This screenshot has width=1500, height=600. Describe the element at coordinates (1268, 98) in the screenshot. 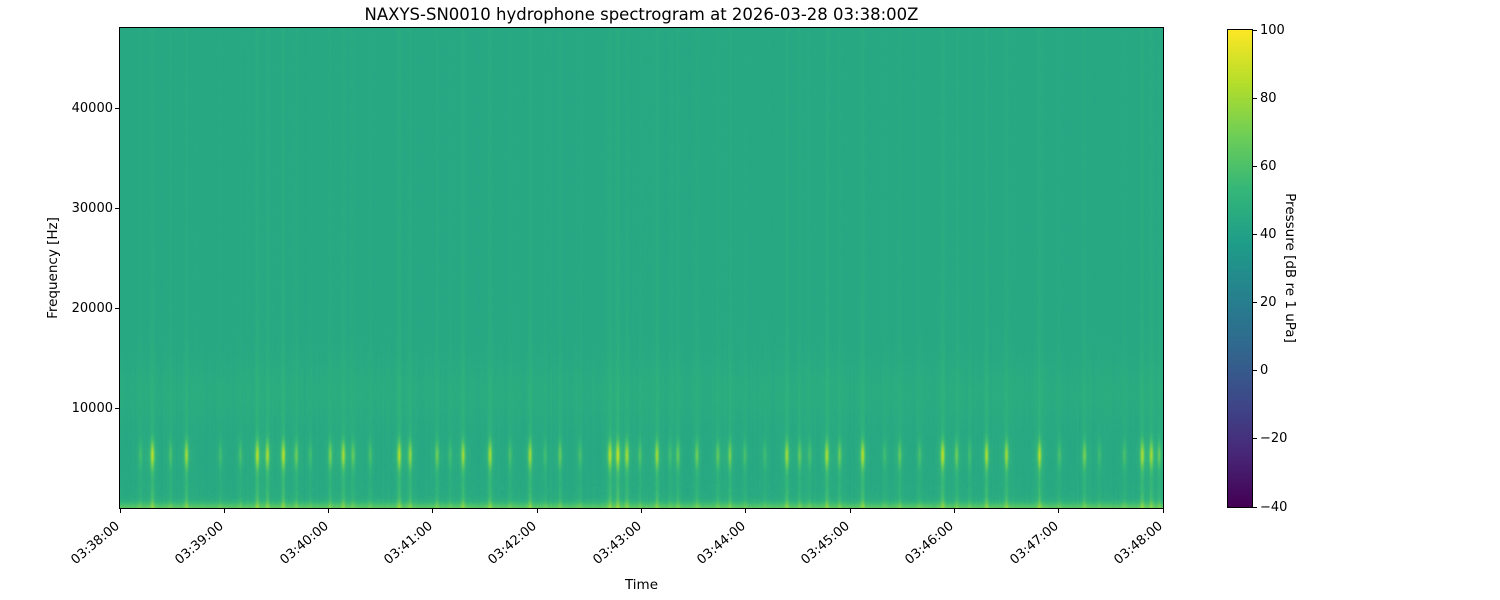

I see `colorbar-tick-label: 80` at that location.